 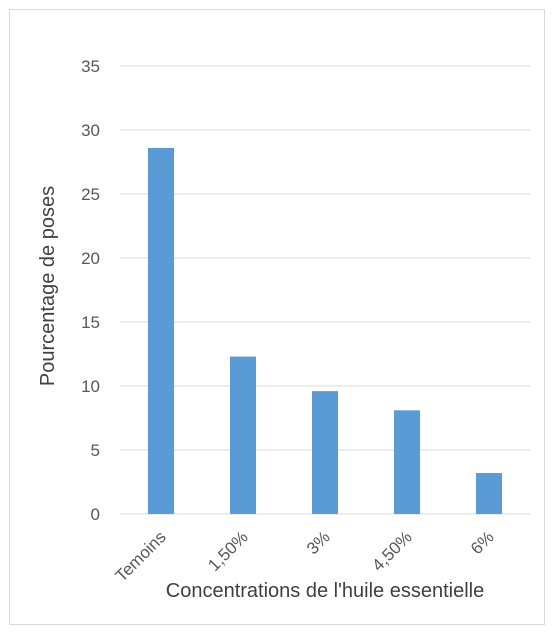 What do you see at coordinates (228, 551) in the screenshot?
I see `x-tick-label: 1,50%` at bounding box center [228, 551].